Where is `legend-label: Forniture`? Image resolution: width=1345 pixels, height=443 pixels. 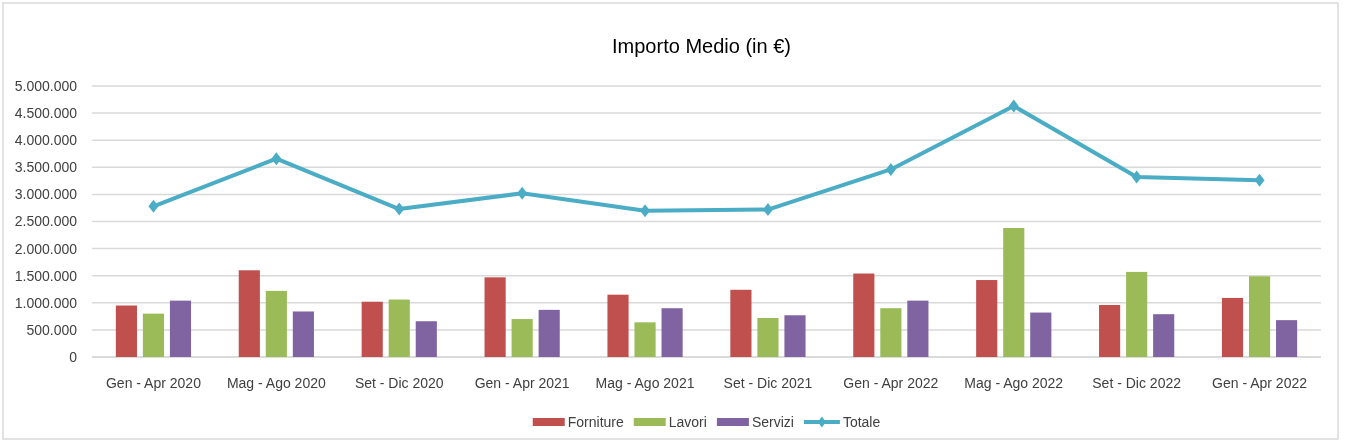
legend-label: Forniture is located at coordinates (595, 421).